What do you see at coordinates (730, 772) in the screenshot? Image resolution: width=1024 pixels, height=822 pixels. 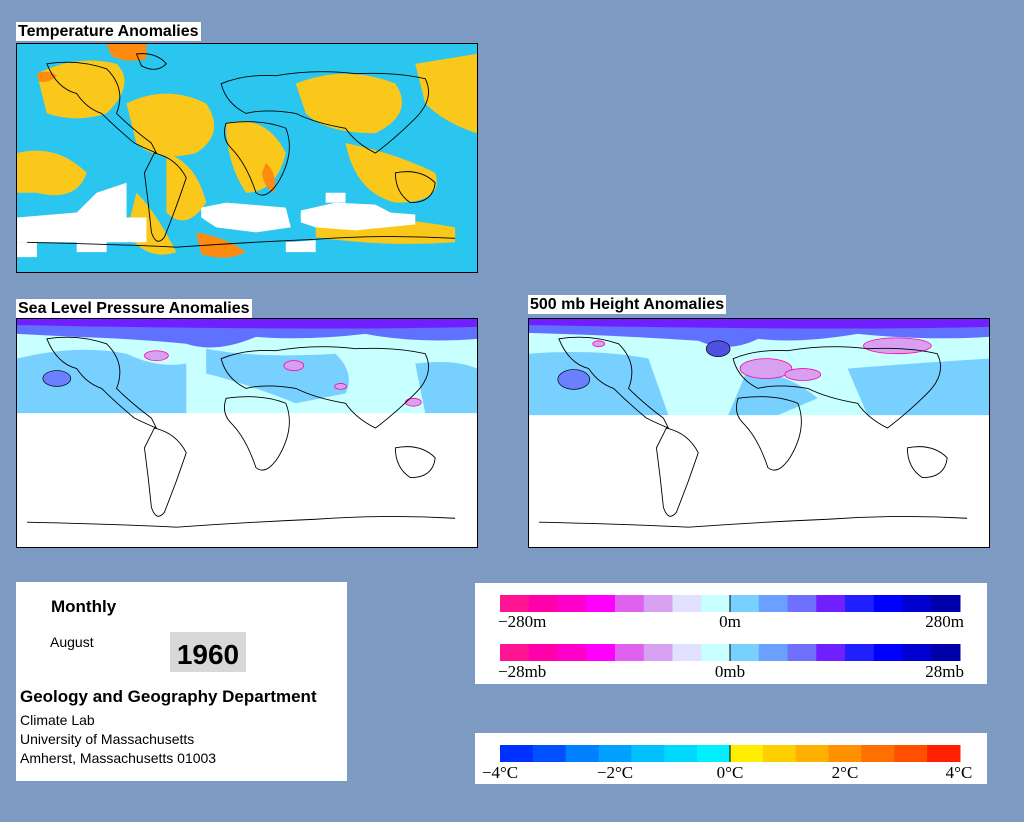 I see `temp-label-2: 0°C` at bounding box center [730, 772].